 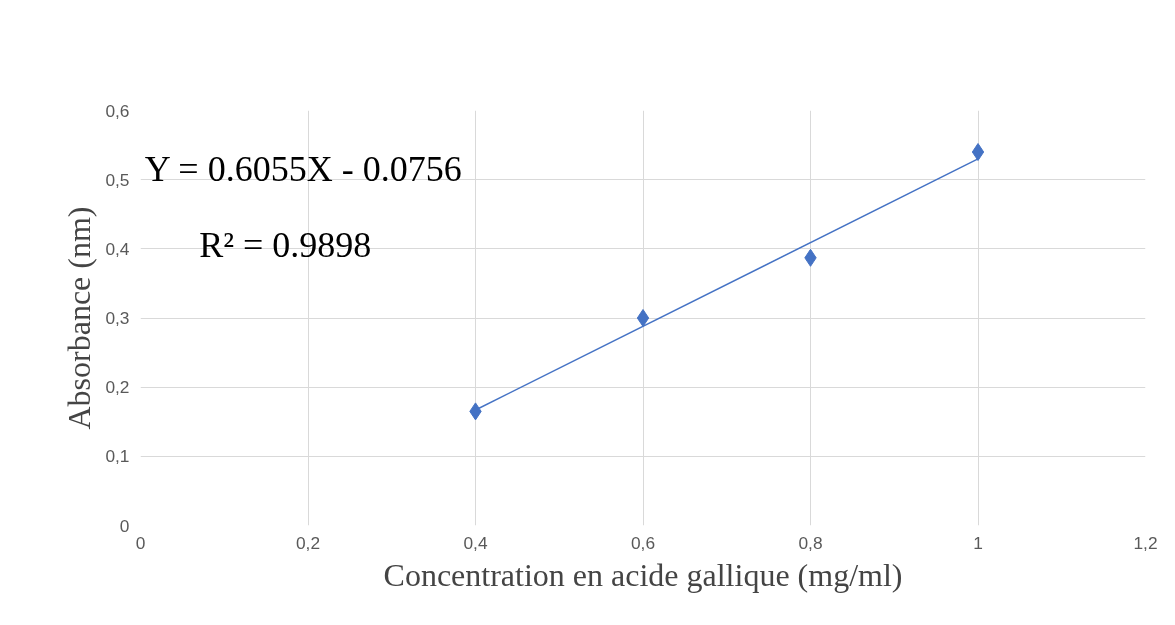 What do you see at coordinates (1145, 542) in the screenshot?
I see `x-tick-label: 1,2` at bounding box center [1145, 542].